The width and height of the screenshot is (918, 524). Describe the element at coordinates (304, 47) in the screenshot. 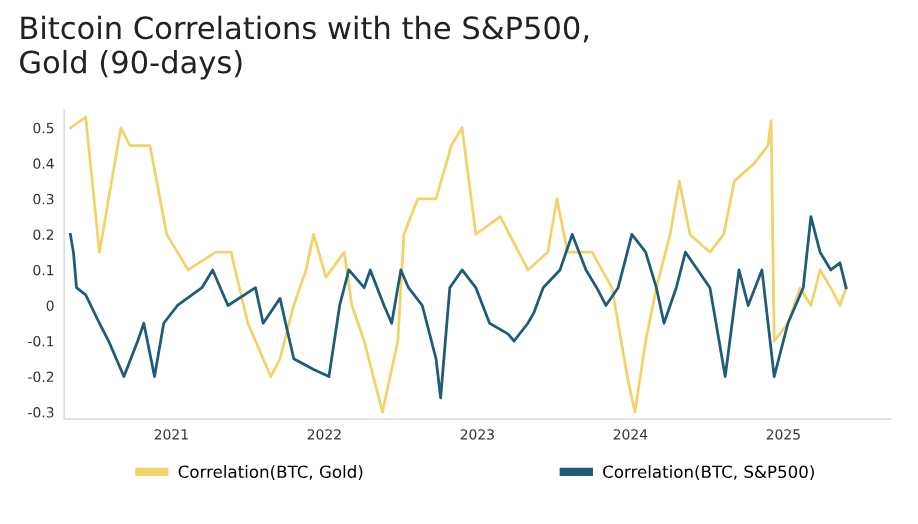

I see `chart-title: Bitcoin Correlations with the S&P500, Gold (90-days)` at that location.